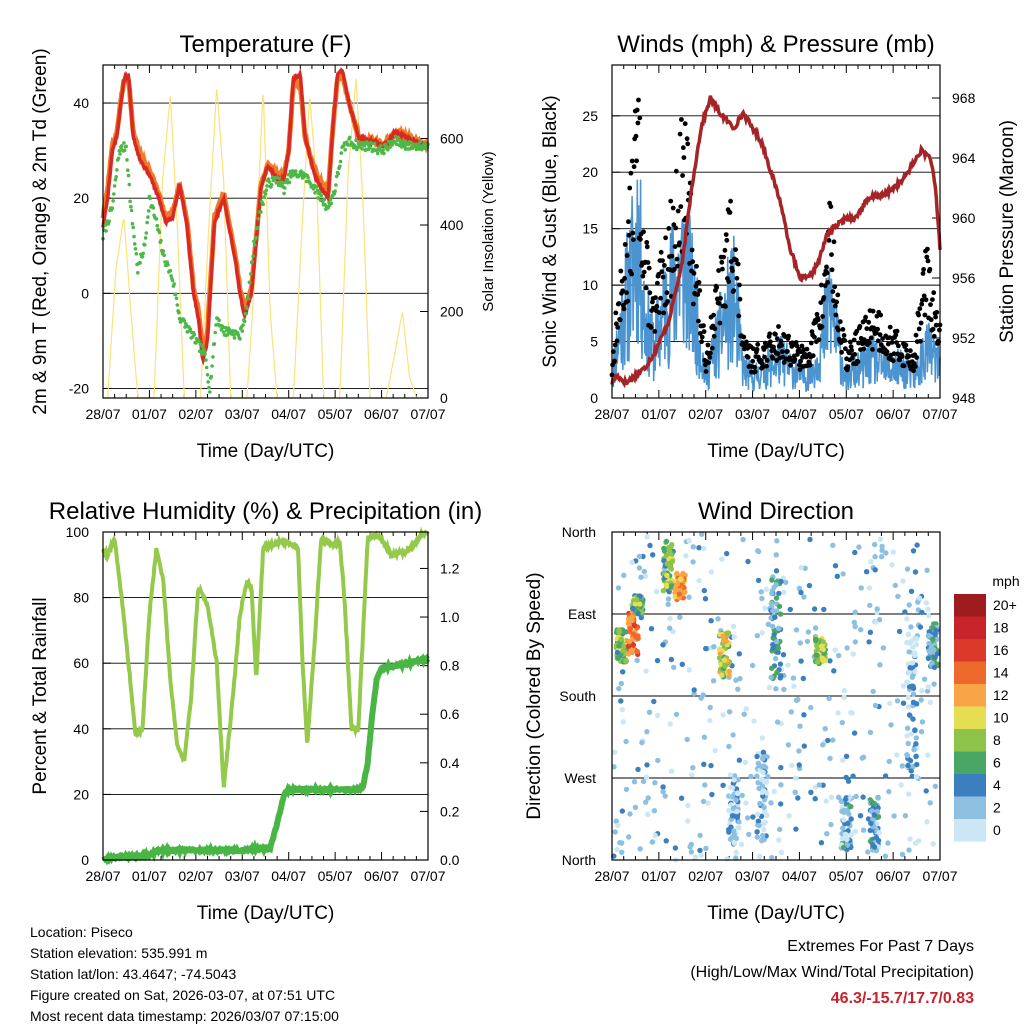 This screenshot has width=1024, height=1027. I want to click on colorbar-label: 14, so click(1001, 673).